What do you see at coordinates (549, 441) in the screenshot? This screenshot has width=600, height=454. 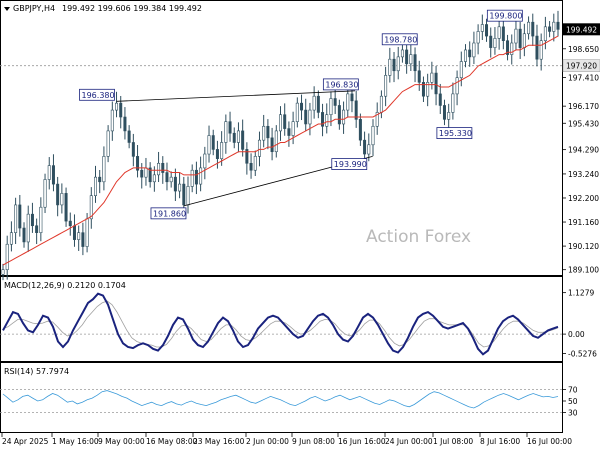 I see `x-tick-label: 16 Jul 00:00` at bounding box center [549, 441].